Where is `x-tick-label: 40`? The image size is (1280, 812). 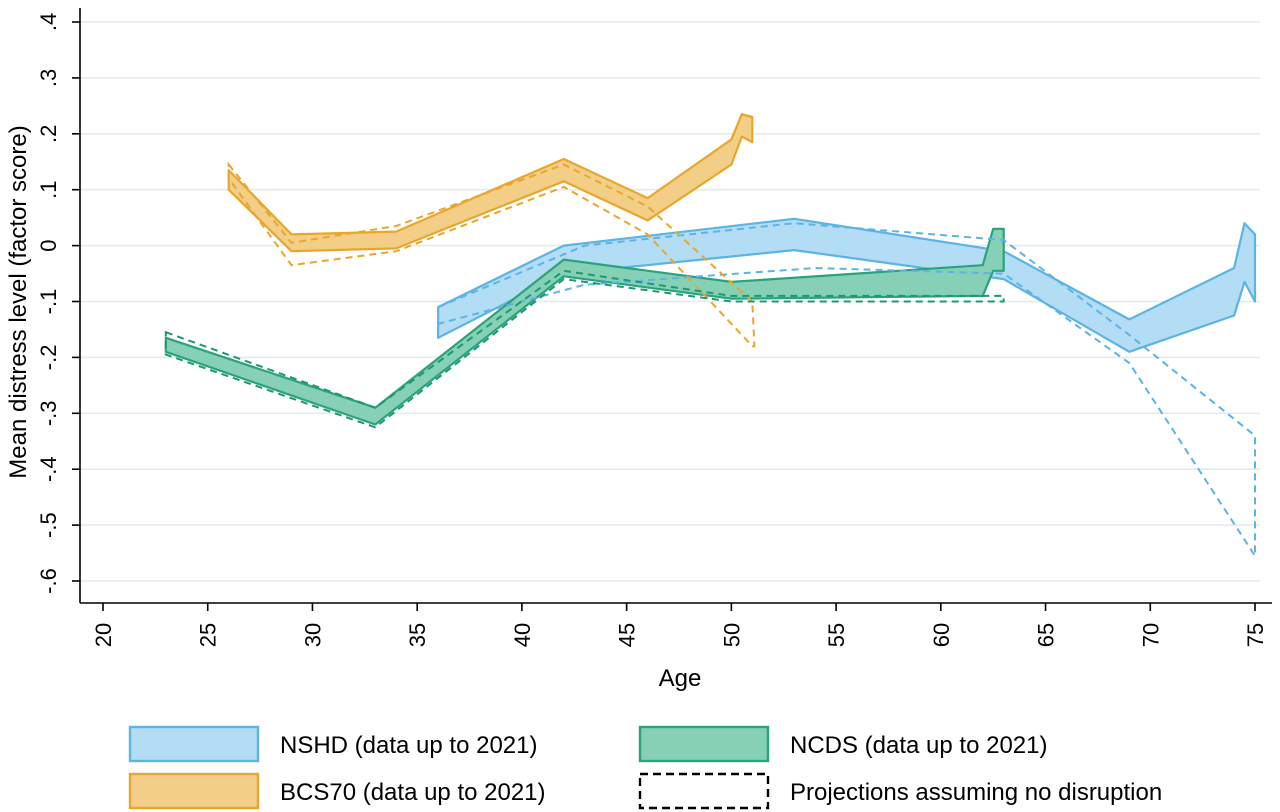
x-tick-label: 40 is located at coordinates (522, 635).